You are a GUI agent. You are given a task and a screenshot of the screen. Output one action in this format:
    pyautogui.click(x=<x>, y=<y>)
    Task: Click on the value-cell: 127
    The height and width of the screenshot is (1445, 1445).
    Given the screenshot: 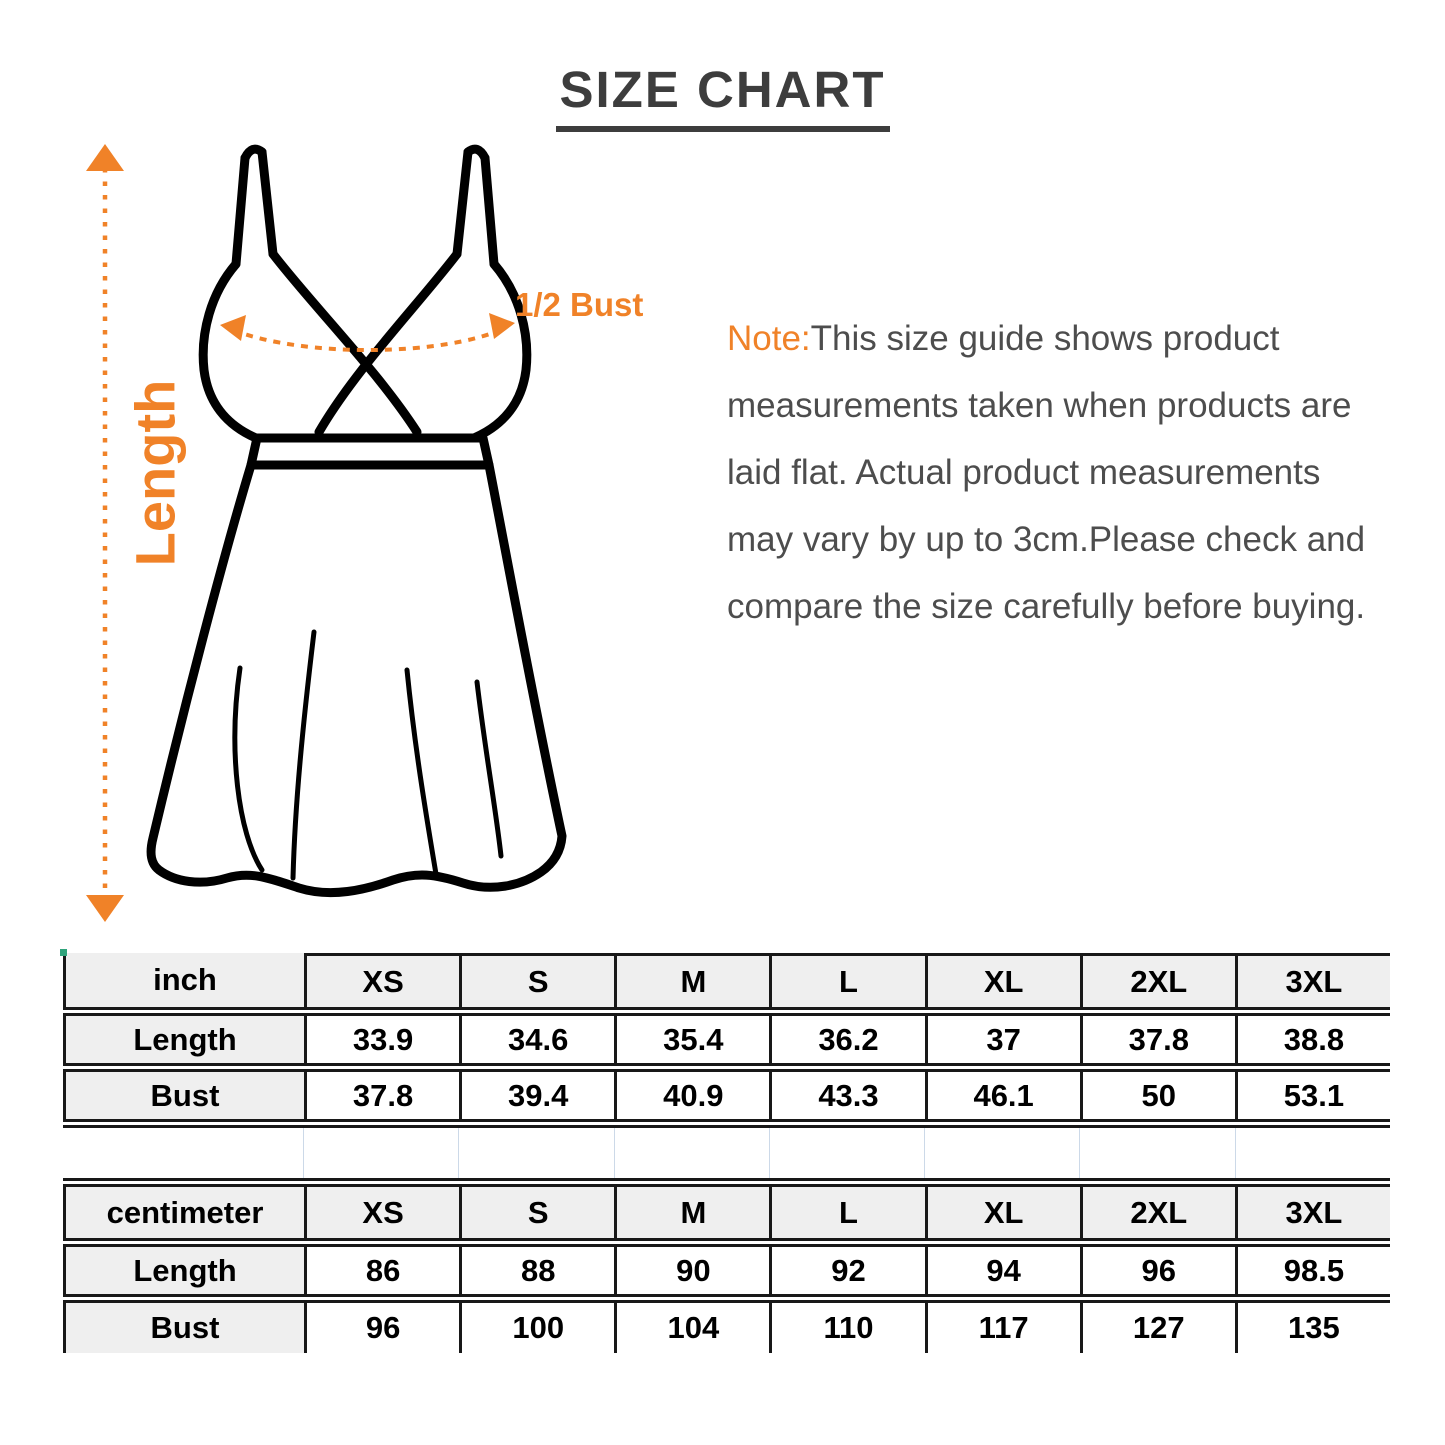 What is the action you would take?
    pyautogui.click(x=1160, y=1328)
    